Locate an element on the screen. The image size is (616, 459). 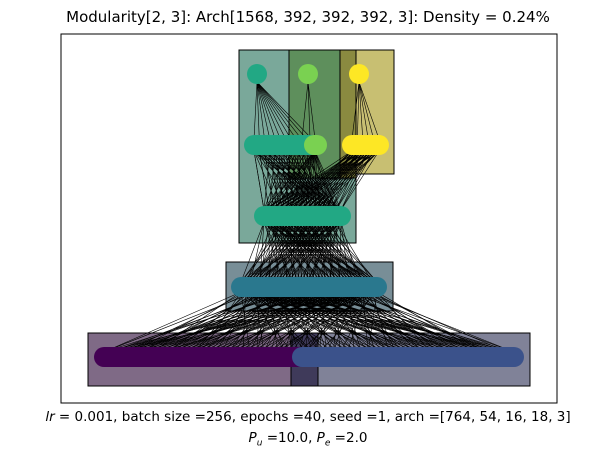
pu-symbol: P is located at coordinates (252, 438).